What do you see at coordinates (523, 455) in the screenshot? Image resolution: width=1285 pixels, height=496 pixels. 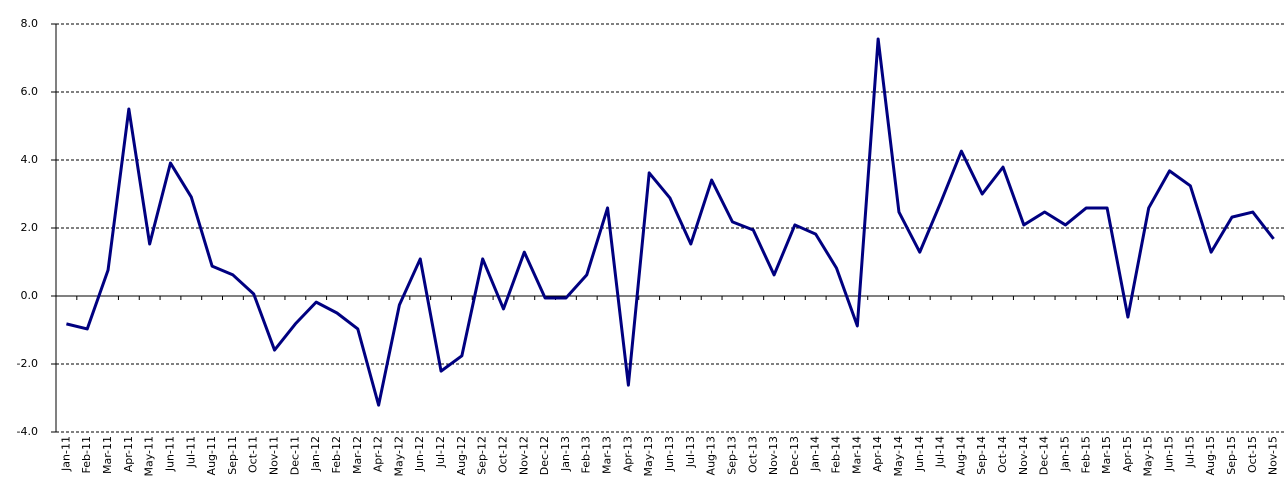 I see `x-tick-label: Nov-12` at bounding box center [523, 455].